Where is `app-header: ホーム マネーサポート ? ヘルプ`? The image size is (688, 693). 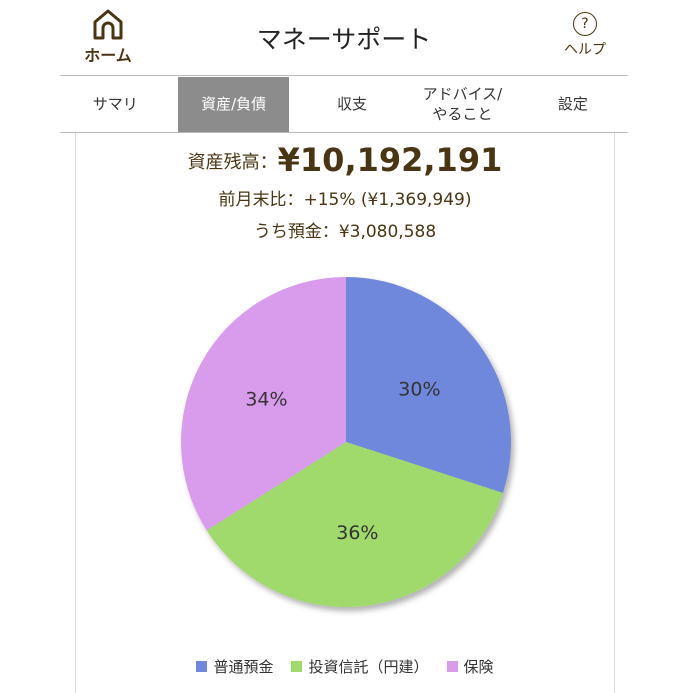 app-header: ホーム マネーサポート ? ヘルプ is located at coordinates (344, 38).